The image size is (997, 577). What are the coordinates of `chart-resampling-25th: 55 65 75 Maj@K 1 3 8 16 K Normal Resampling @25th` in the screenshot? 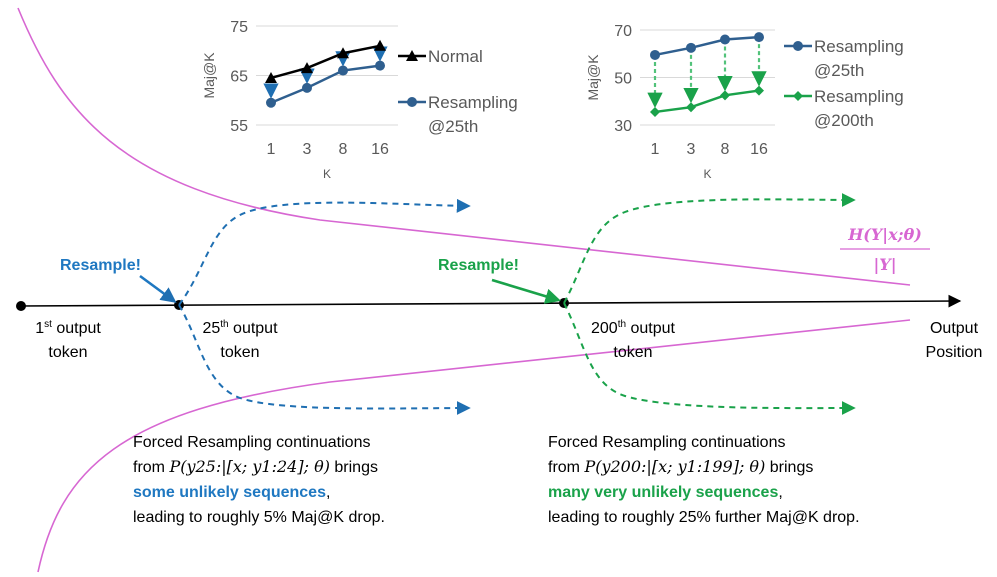 It's located at (359, 100).